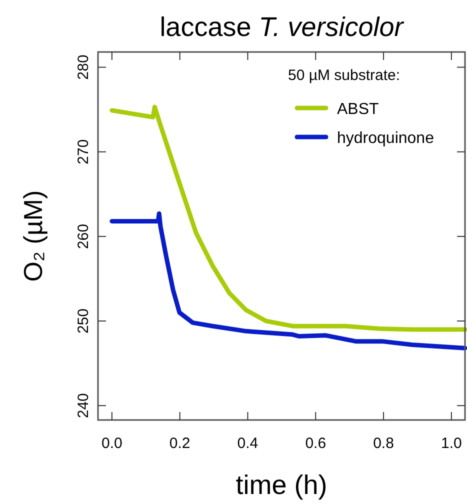 The height and width of the screenshot is (504, 467). Describe the element at coordinates (315, 443) in the screenshot. I see `x-tick-label: 0.6` at that location.